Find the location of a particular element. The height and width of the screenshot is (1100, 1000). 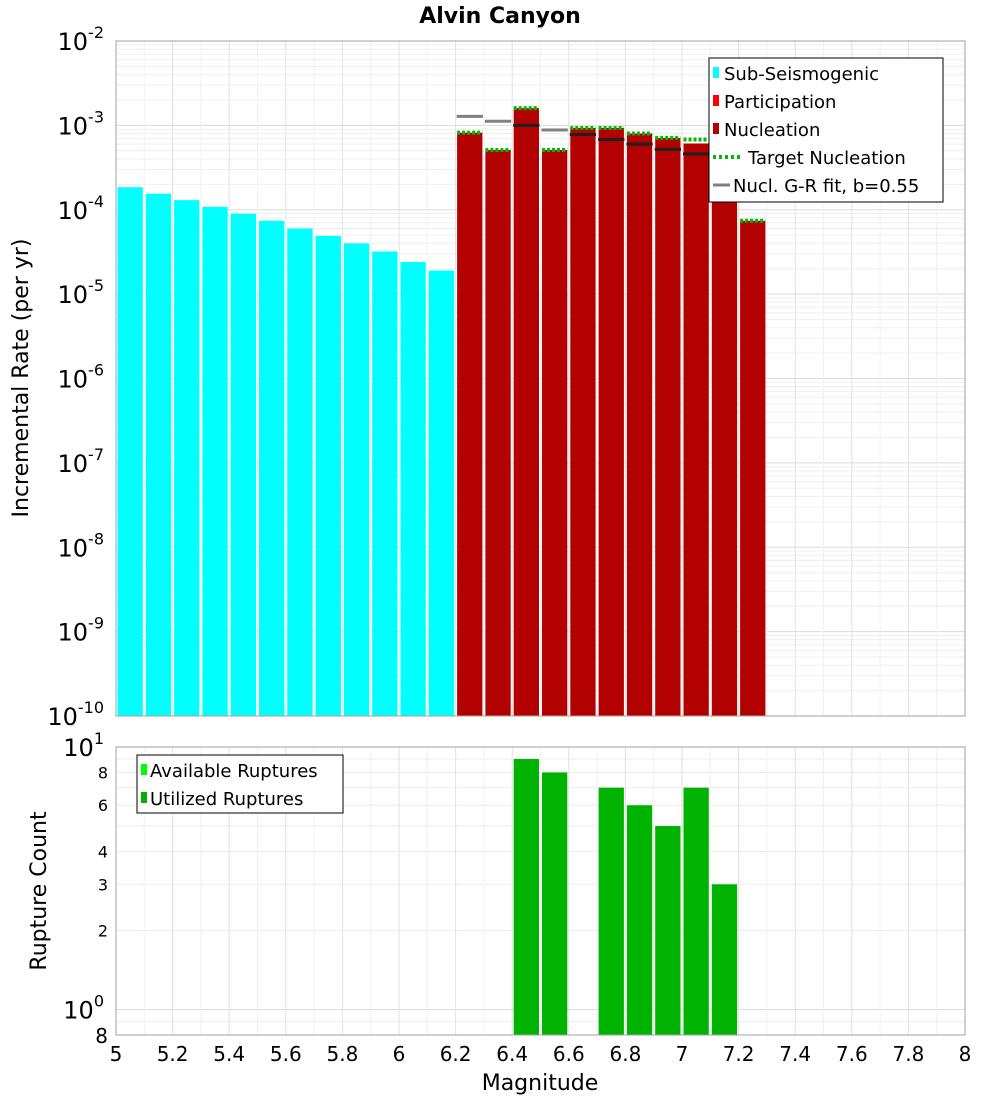

top-y-tick-label: 10⁻⁸ is located at coordinates (81, 545).